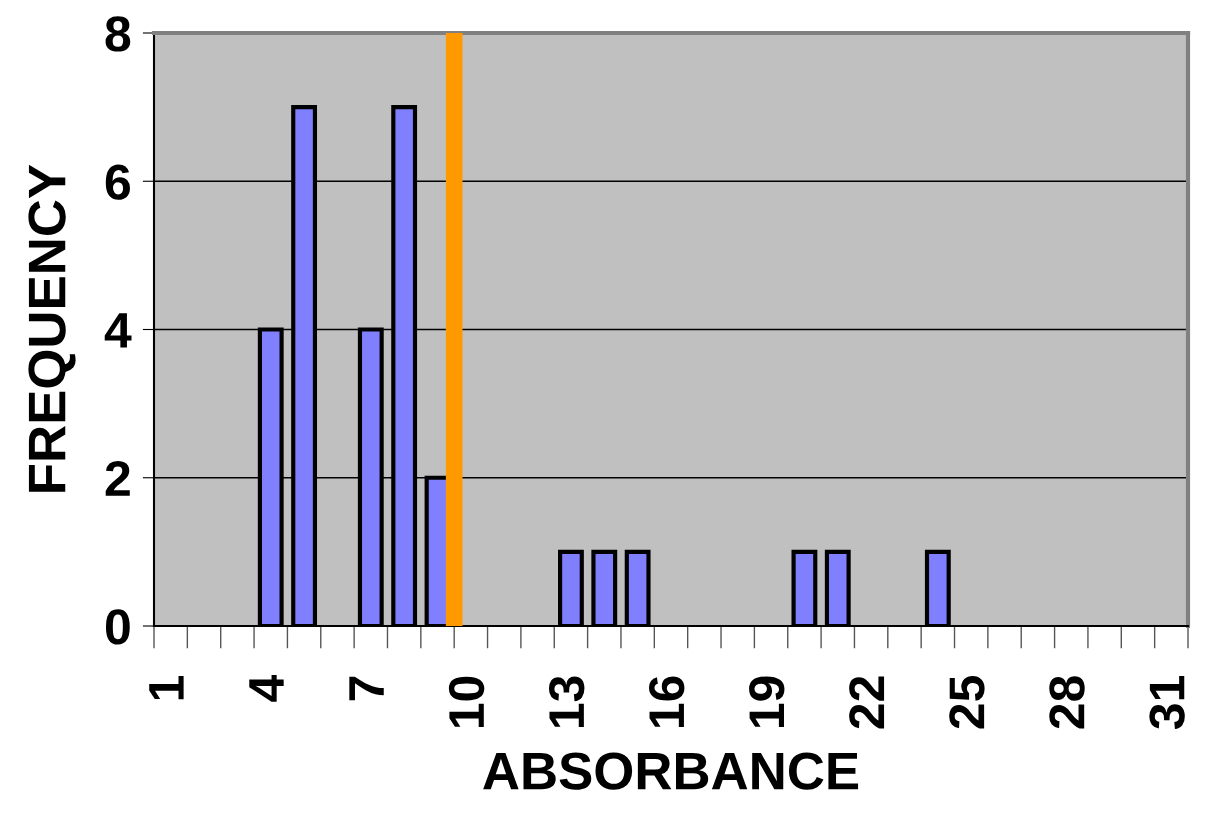 This screenshot has width=1208, height=830. I want to click on x-axis-title: ABSORBANCE, so click(671, 771).